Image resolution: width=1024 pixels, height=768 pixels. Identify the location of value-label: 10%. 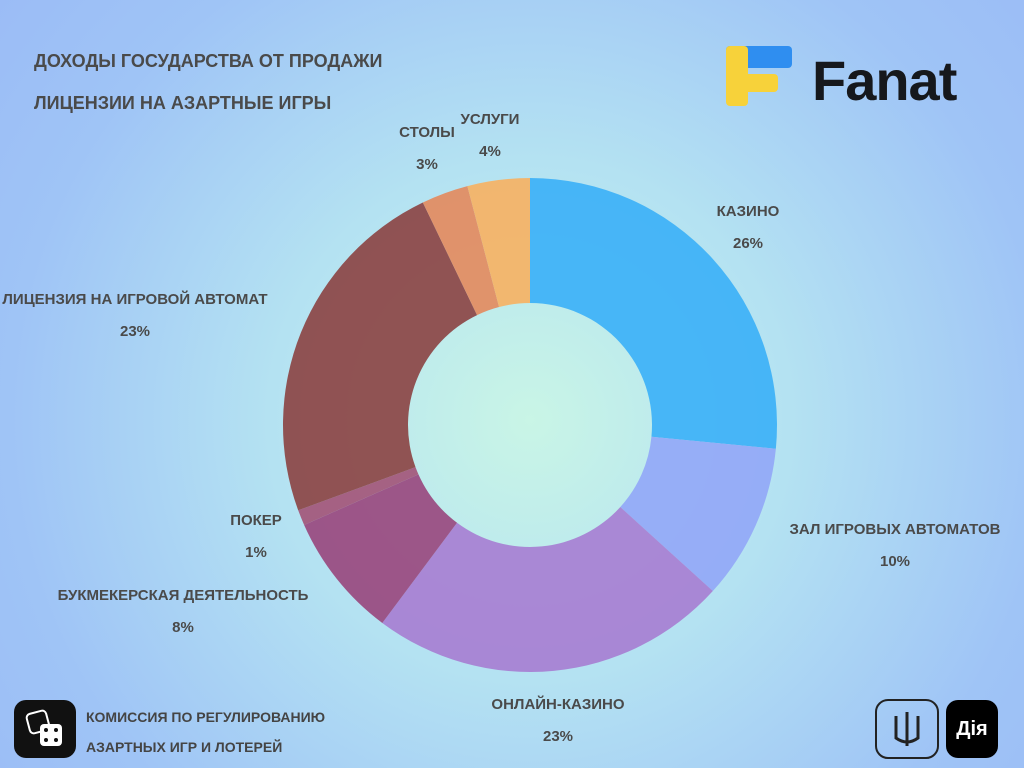
(895, 561).